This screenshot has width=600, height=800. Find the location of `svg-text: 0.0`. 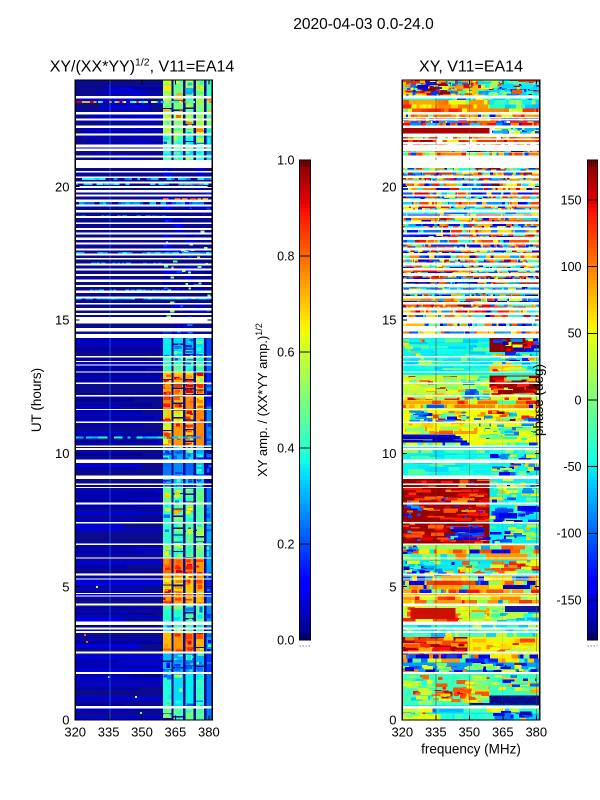

svg-text: 0.0 is located at coordinates (285, 640).